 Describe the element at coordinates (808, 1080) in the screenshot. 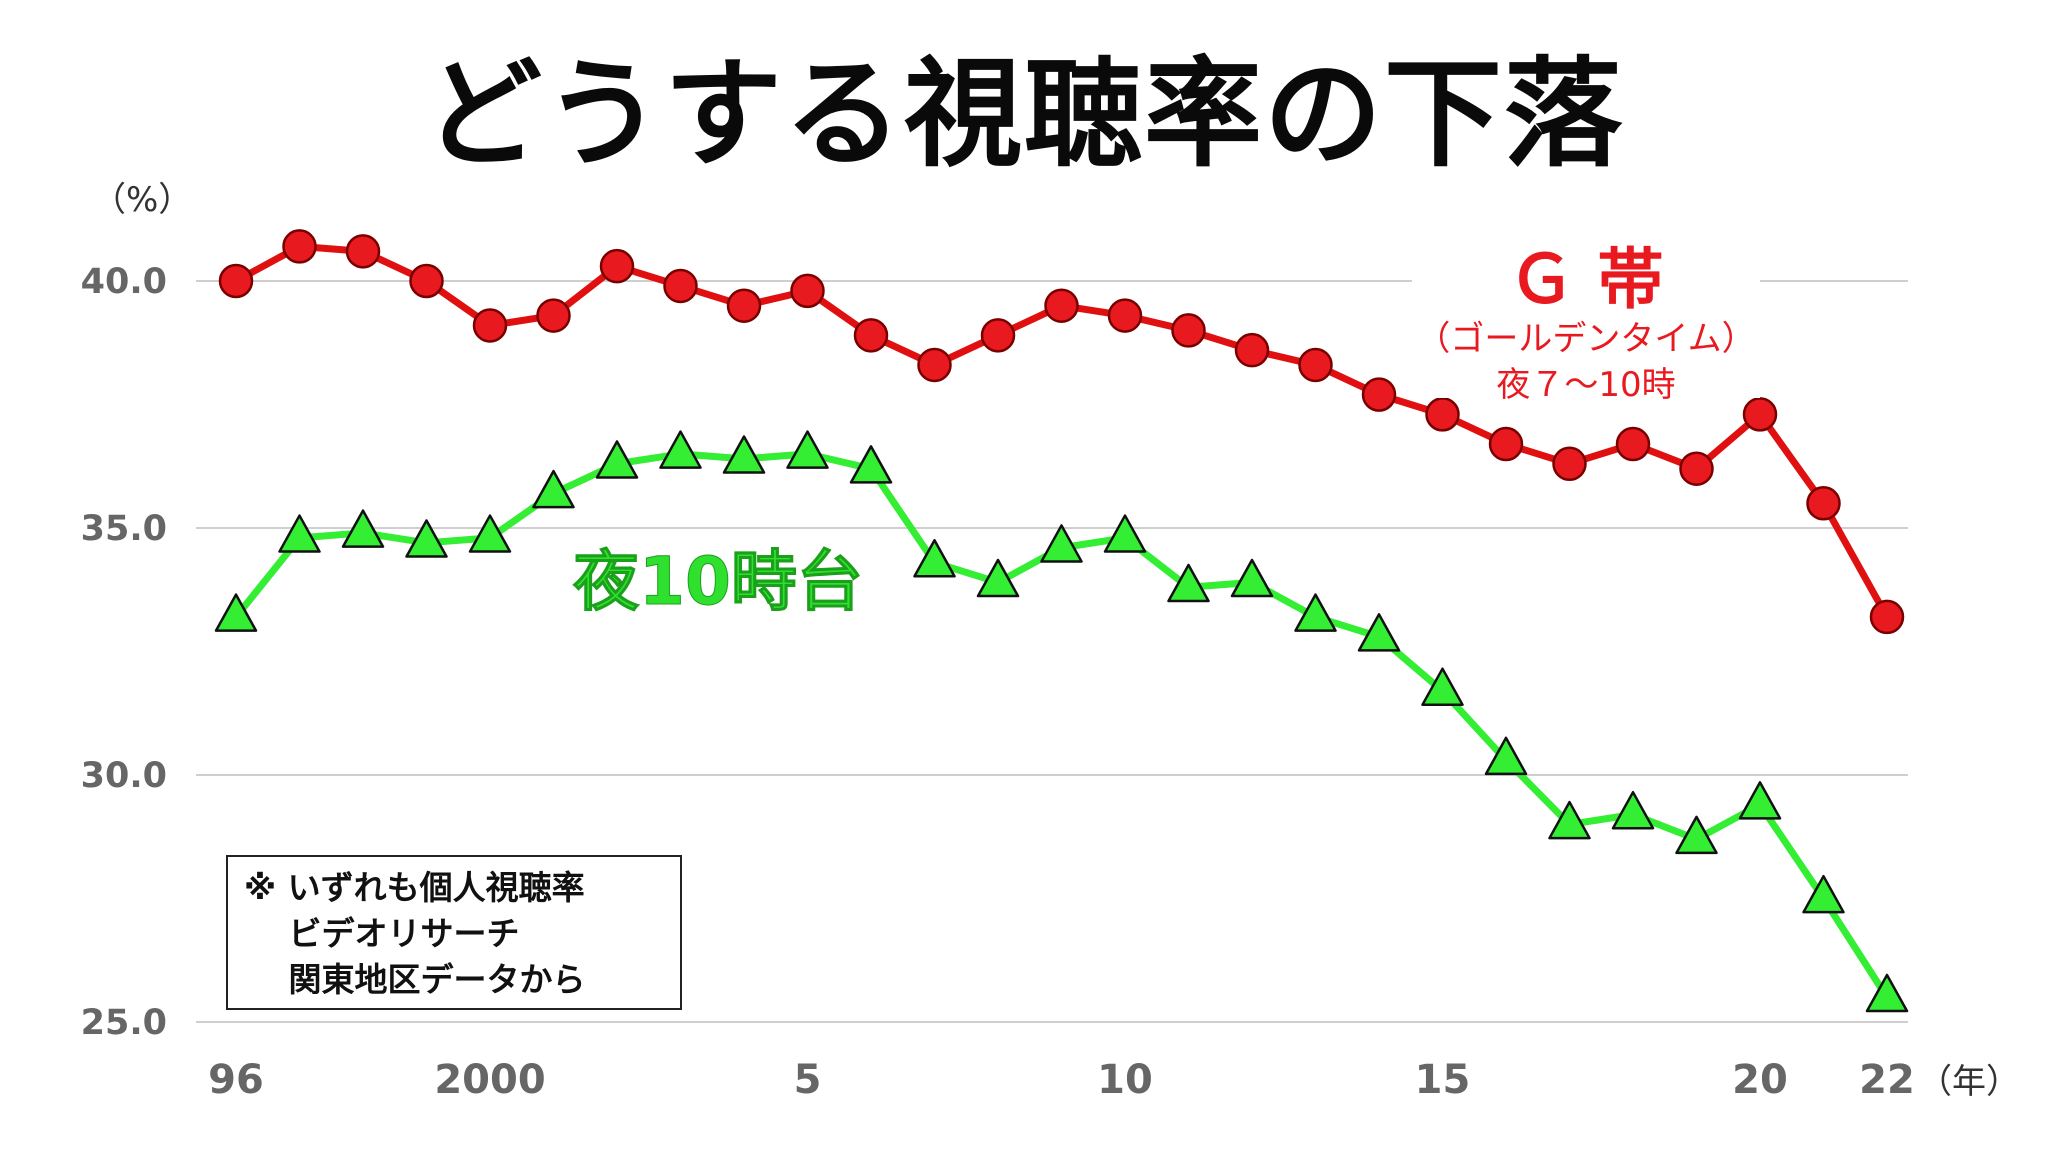

I see `x-tick-label: 5` at that location.